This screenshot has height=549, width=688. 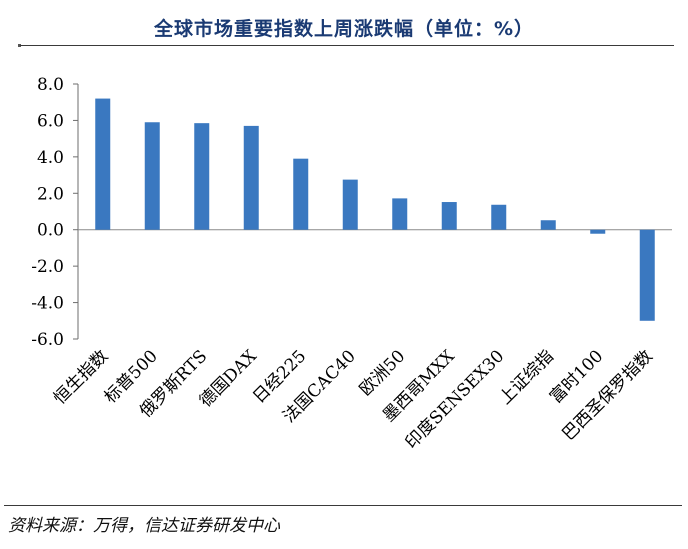 I want to click on x-tick-label: 巴西圣保罗指数, so click(x=607, y=395).